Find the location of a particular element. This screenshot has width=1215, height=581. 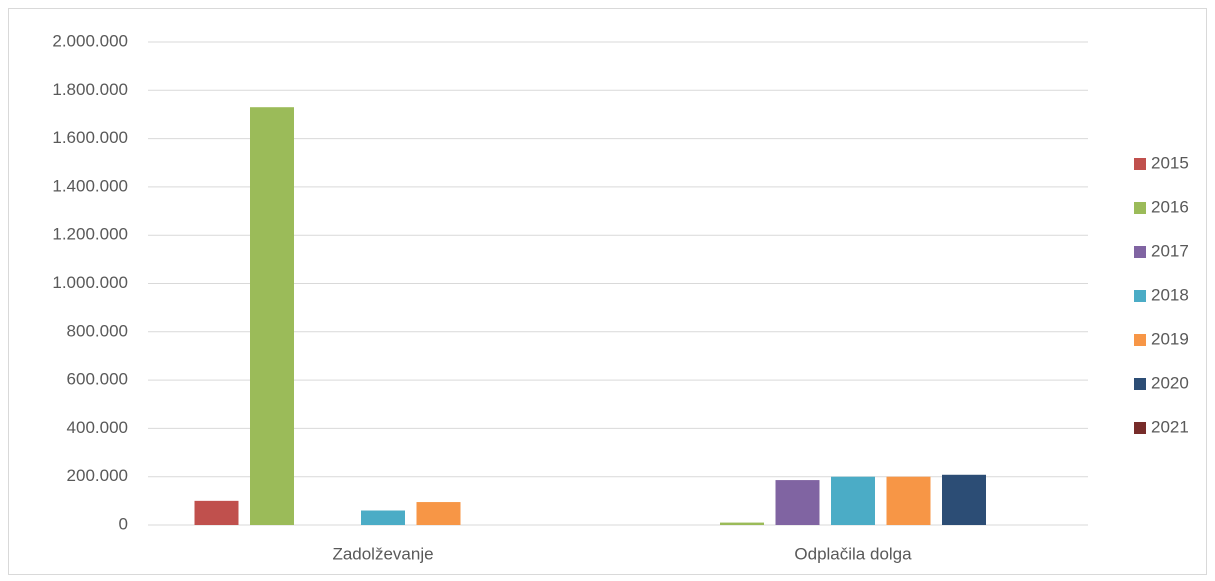

y-tick-label: 200.000 is located at coordinates (97, 475).